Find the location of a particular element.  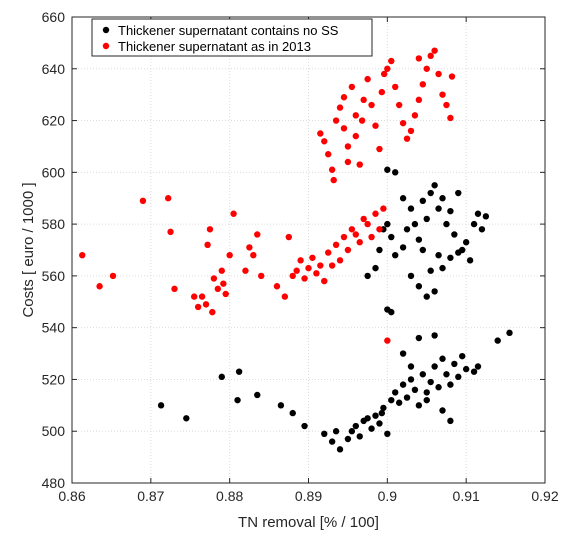

x-tick-label: 0.87 is located at coordinates (150, 496).